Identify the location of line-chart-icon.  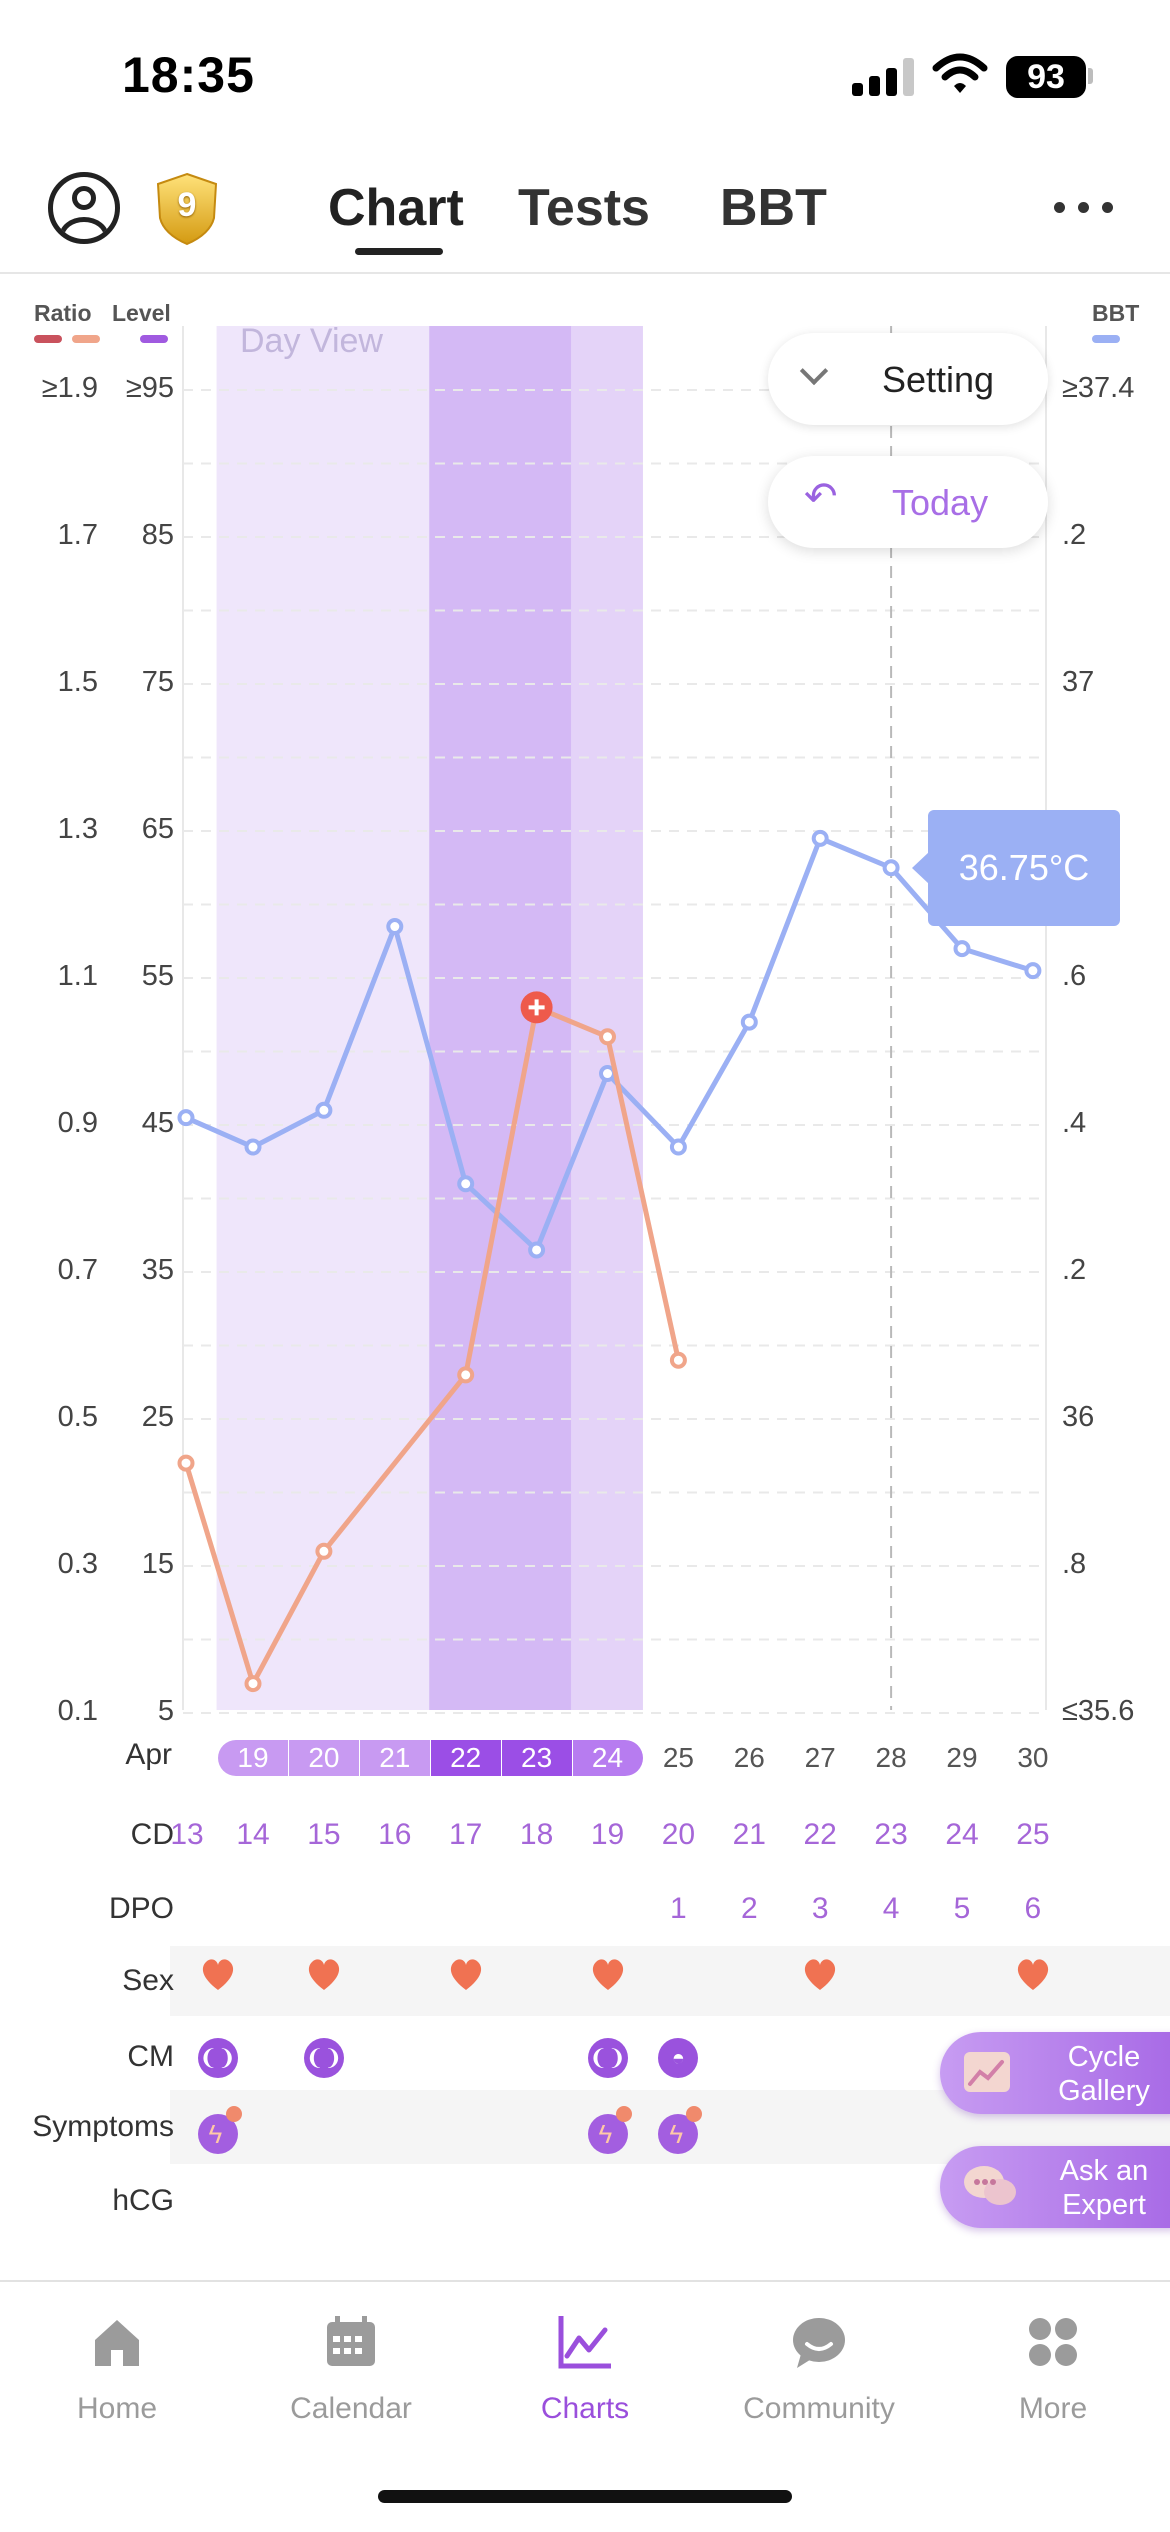
(584, 2342).